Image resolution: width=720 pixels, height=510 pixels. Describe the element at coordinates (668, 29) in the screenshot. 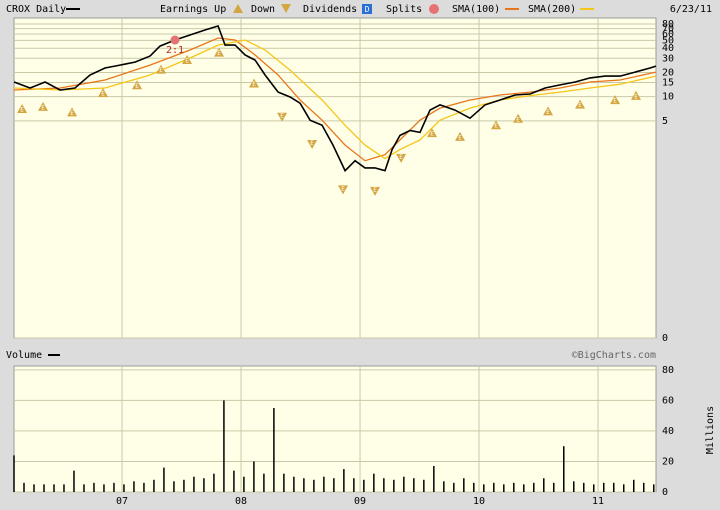

I see `y-tick-label: 70` at that location.